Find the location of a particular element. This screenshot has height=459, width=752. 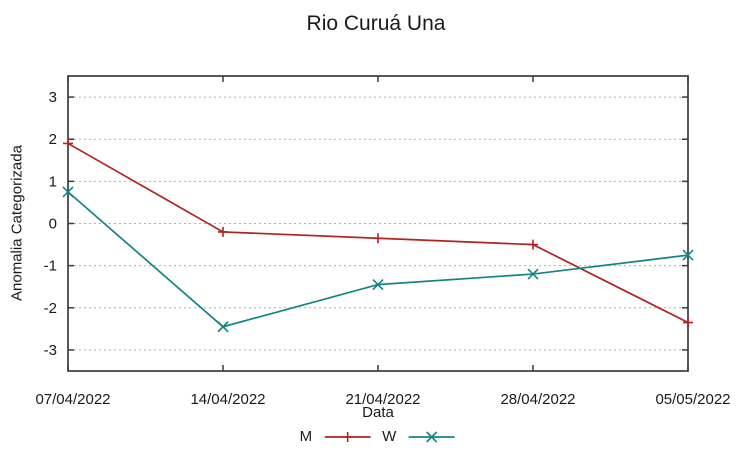

chart-title: Rio Curuá Una is located at coordinates (376, 23).